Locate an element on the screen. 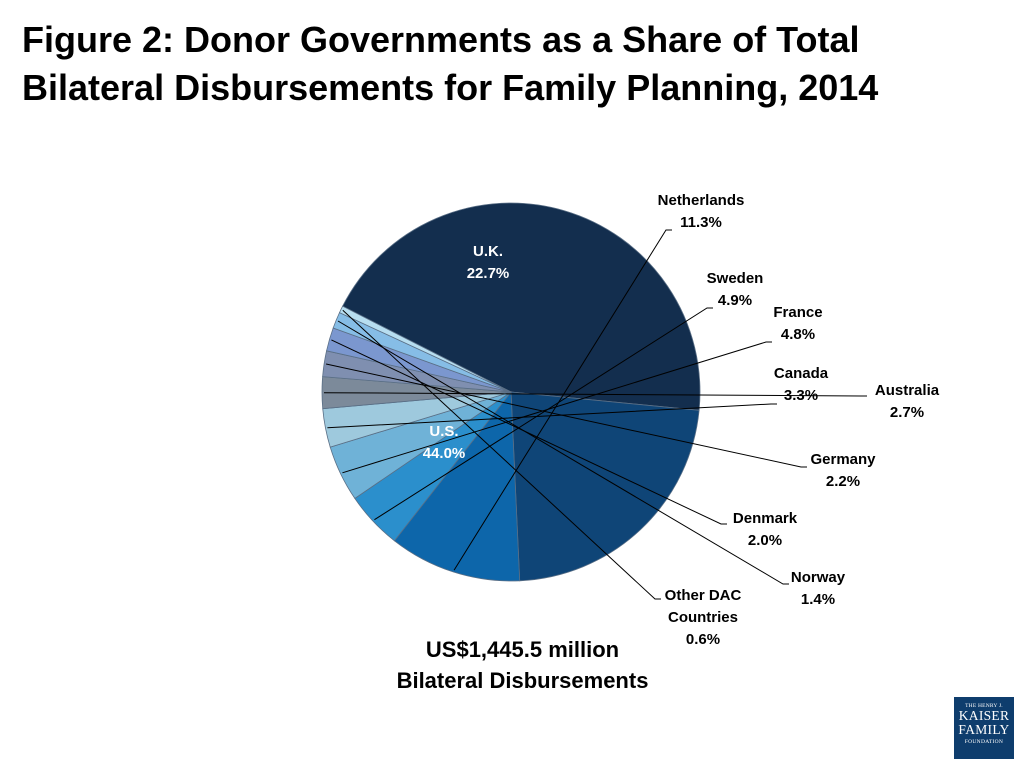 This screenshot has height=768, width=1024. label-germany-value: 2.2% is located at coordinates (843, 481).